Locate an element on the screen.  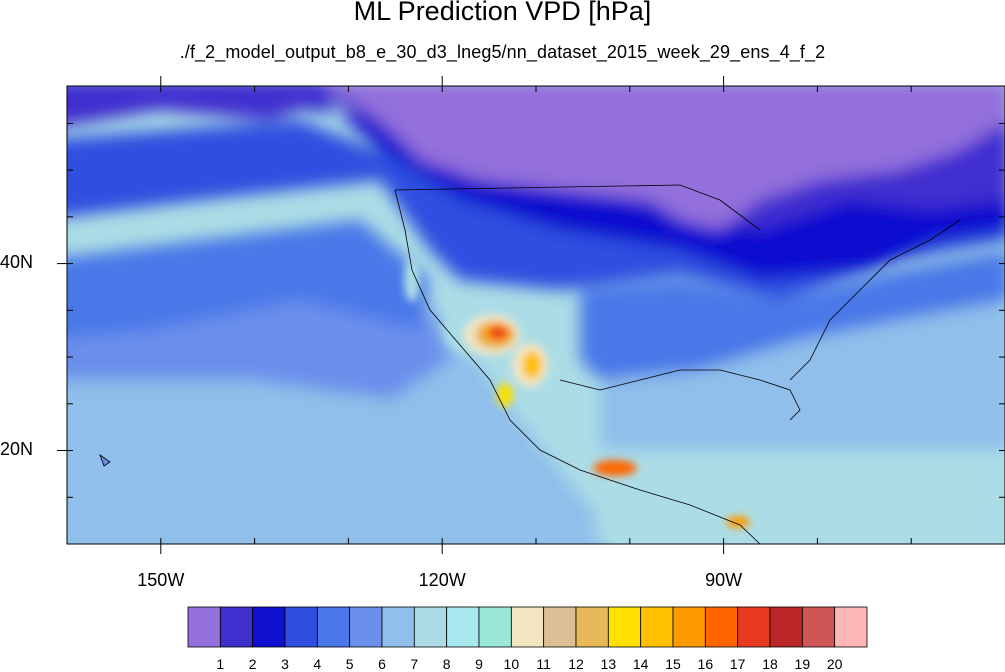
colorbar-labels: 1 2 3 4 5 6 7 8 9 10 11 12 13 14 15 16 17 18 19 20 is located at coordinates (529, 664).